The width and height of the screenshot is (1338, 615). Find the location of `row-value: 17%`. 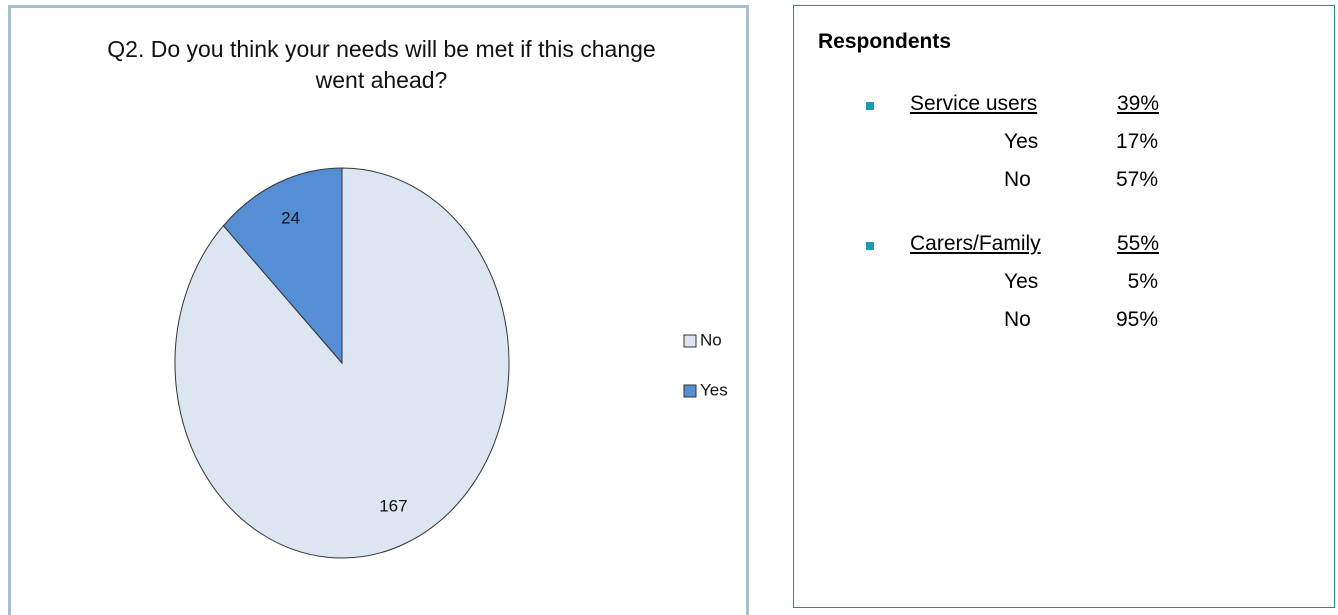

row-value: 17% is located at coordinates (1136, 141).